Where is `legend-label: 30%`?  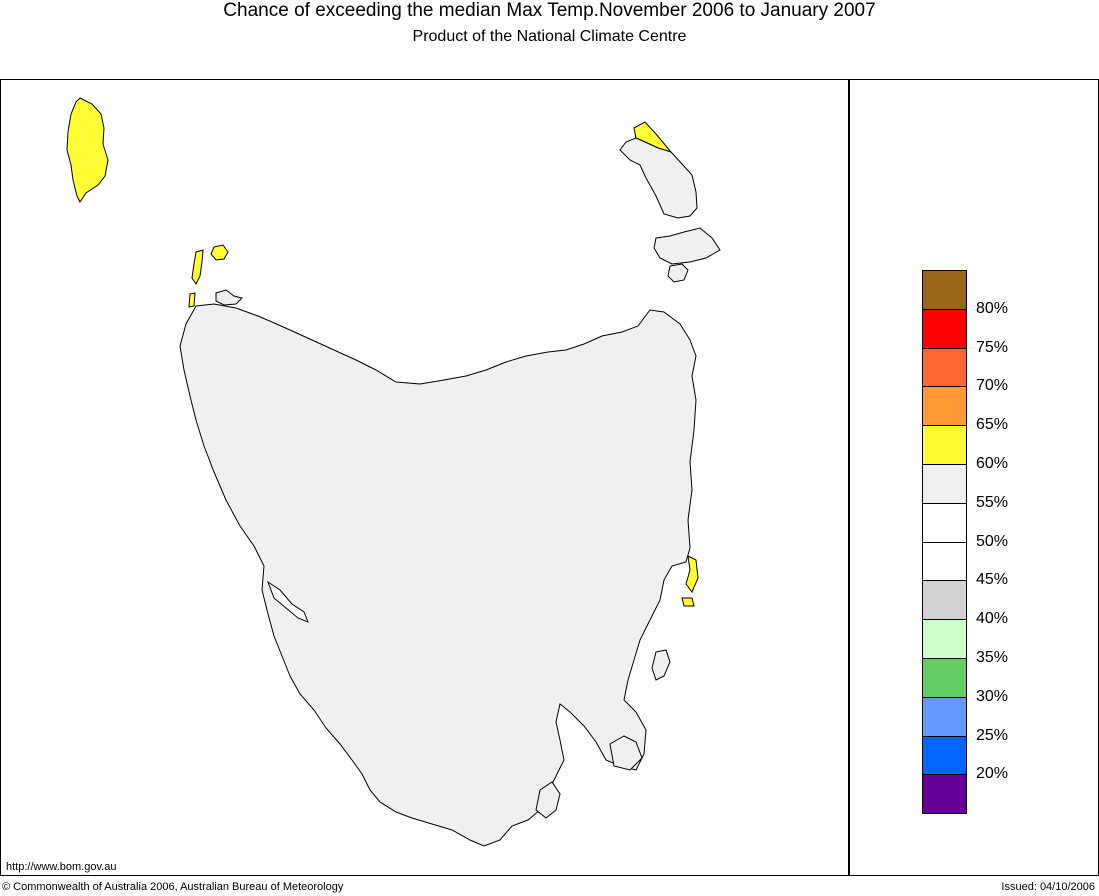 legend-label: 30% is located at coordinates (992, 696).